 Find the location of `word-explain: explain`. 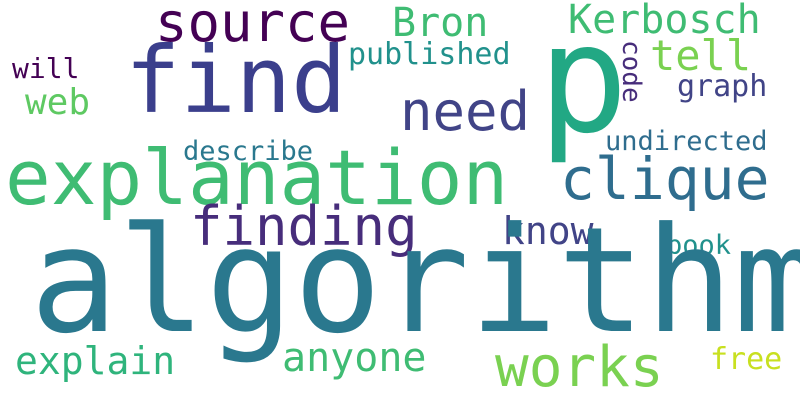

word-explain: explain is located at coordinates (95, 361).